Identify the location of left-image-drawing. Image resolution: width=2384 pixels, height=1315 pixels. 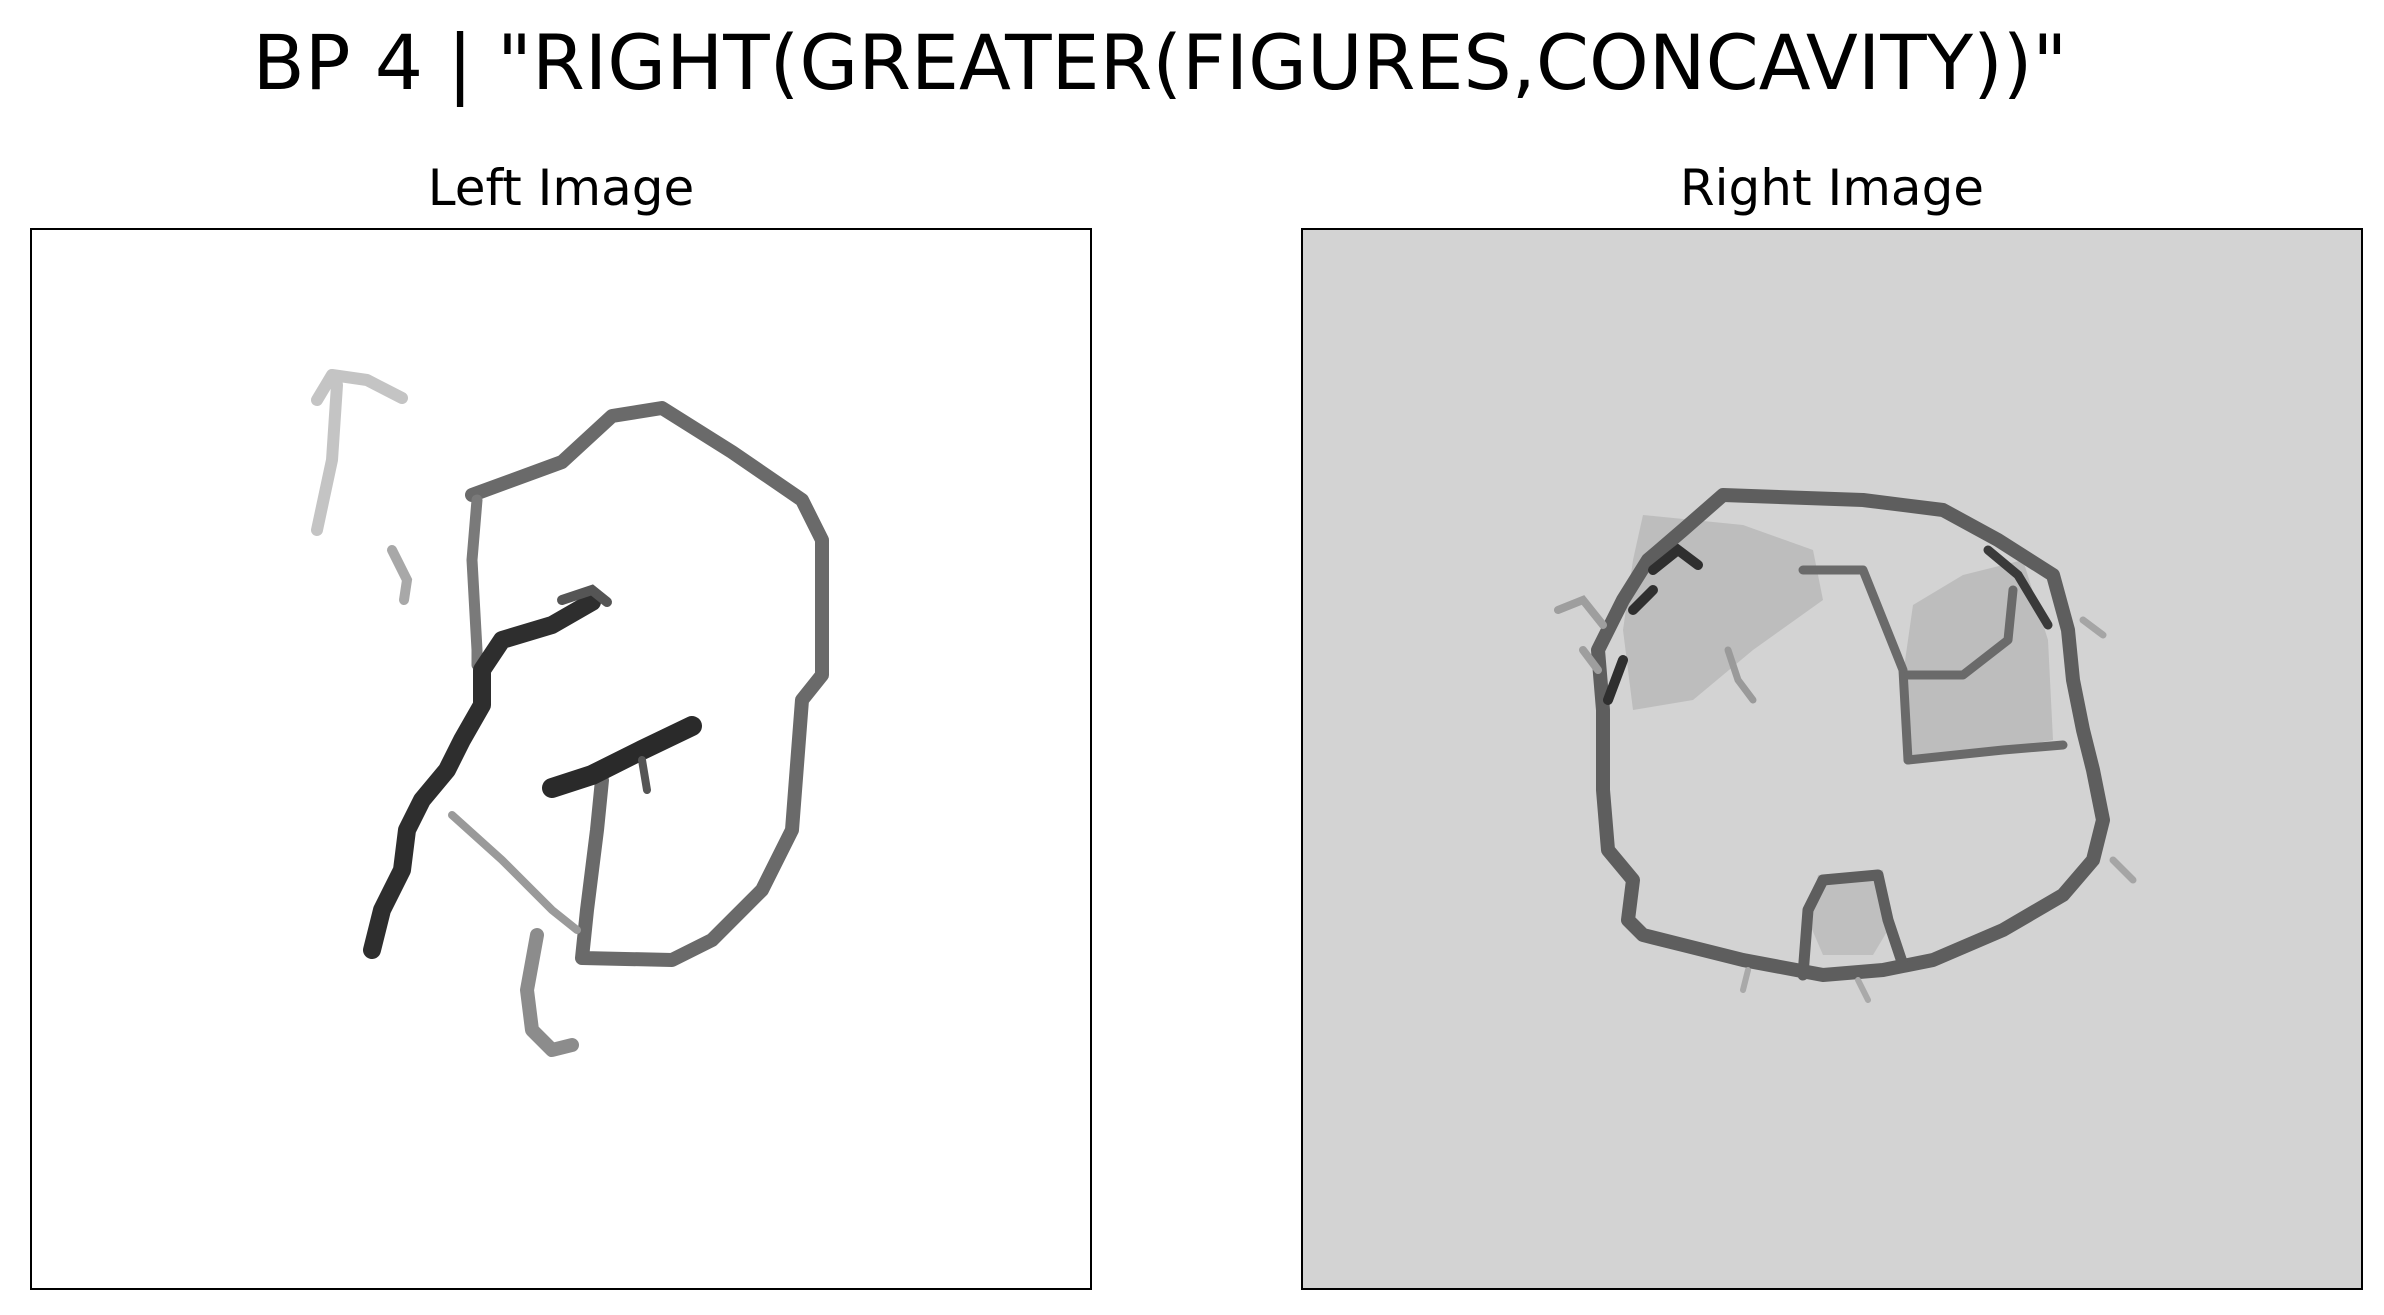
(570, 713).